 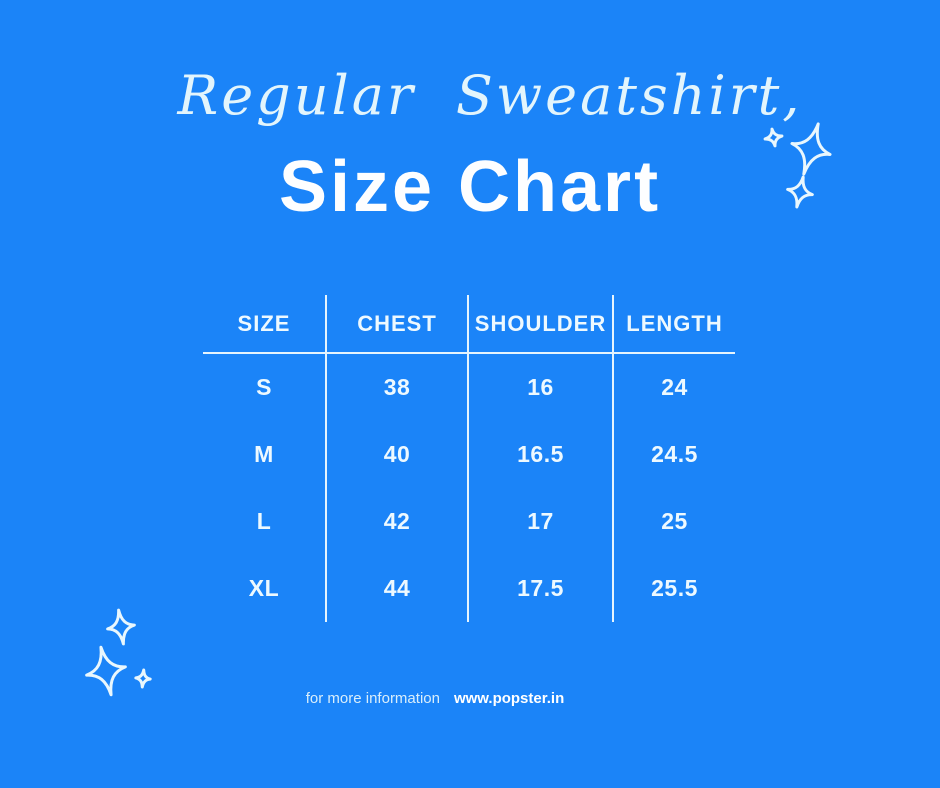 What do you see at coordinates (396, 324) in the screenshot?
I see `column-header-chest: CHEST` at bounding box center [396, 324].